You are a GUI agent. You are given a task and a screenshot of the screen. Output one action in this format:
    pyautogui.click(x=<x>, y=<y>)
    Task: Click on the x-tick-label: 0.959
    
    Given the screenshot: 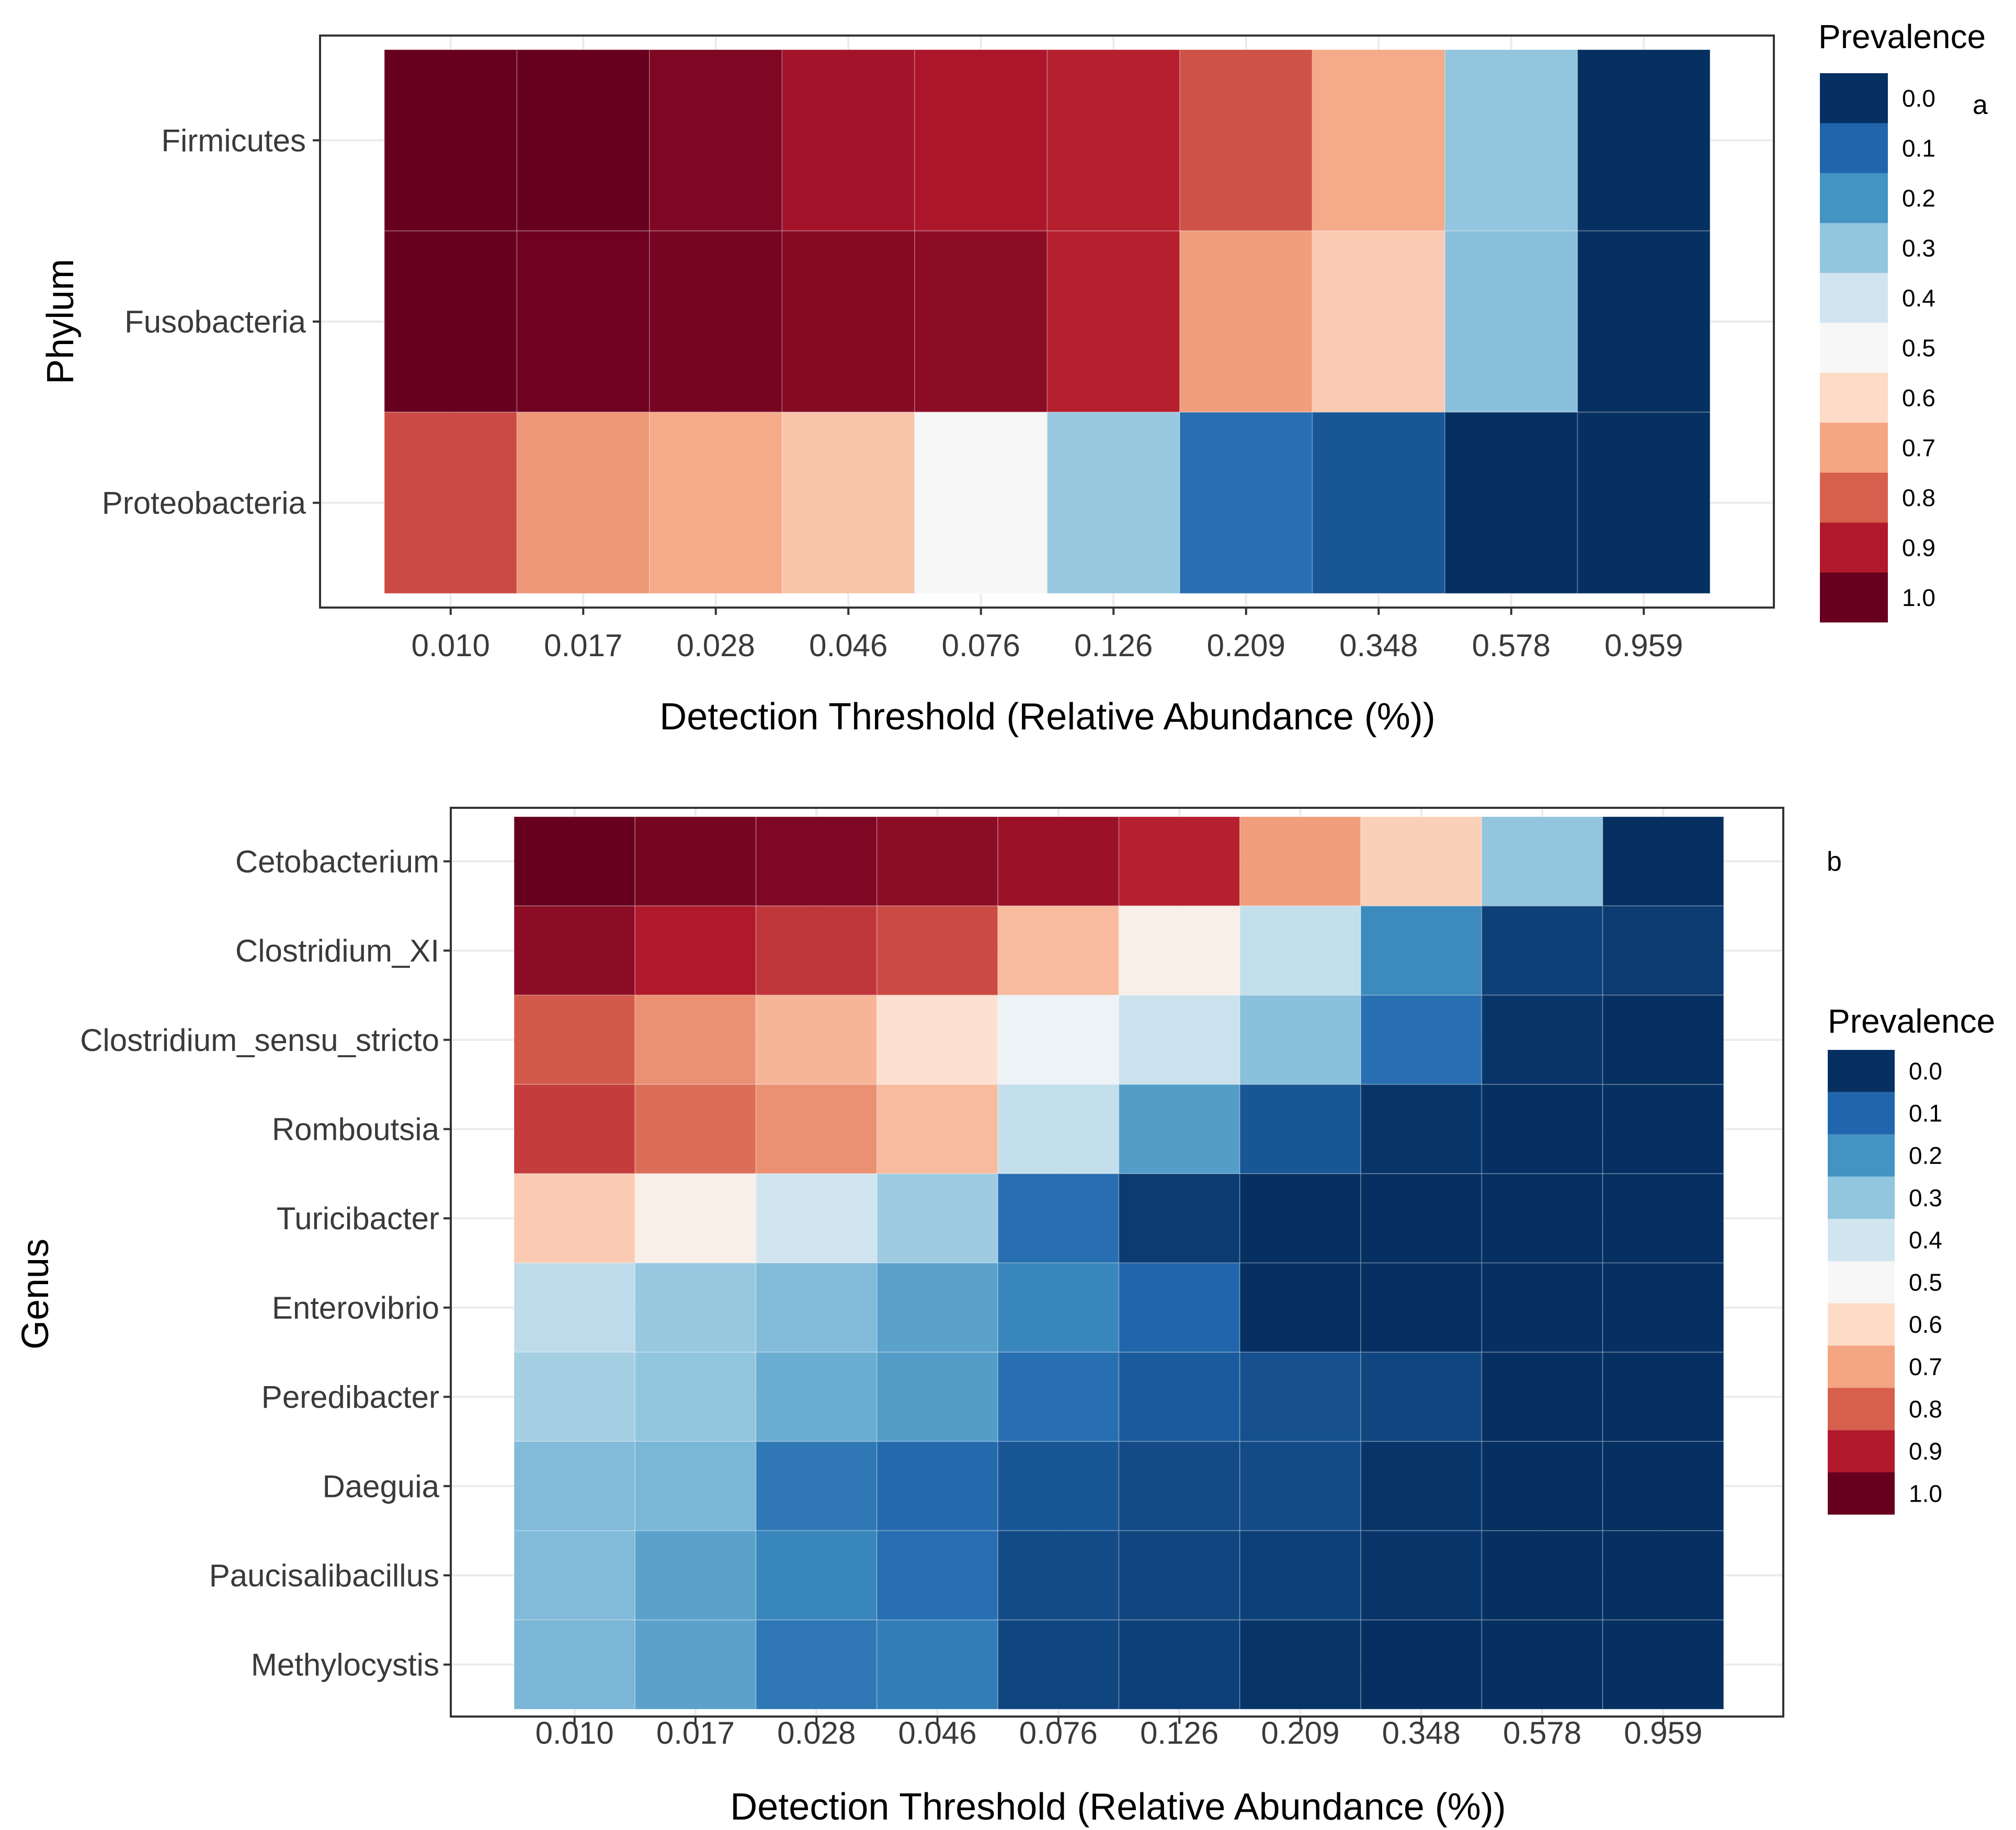 What is the action you would take?
    pyautogui.click(x=1643, y=645)
    